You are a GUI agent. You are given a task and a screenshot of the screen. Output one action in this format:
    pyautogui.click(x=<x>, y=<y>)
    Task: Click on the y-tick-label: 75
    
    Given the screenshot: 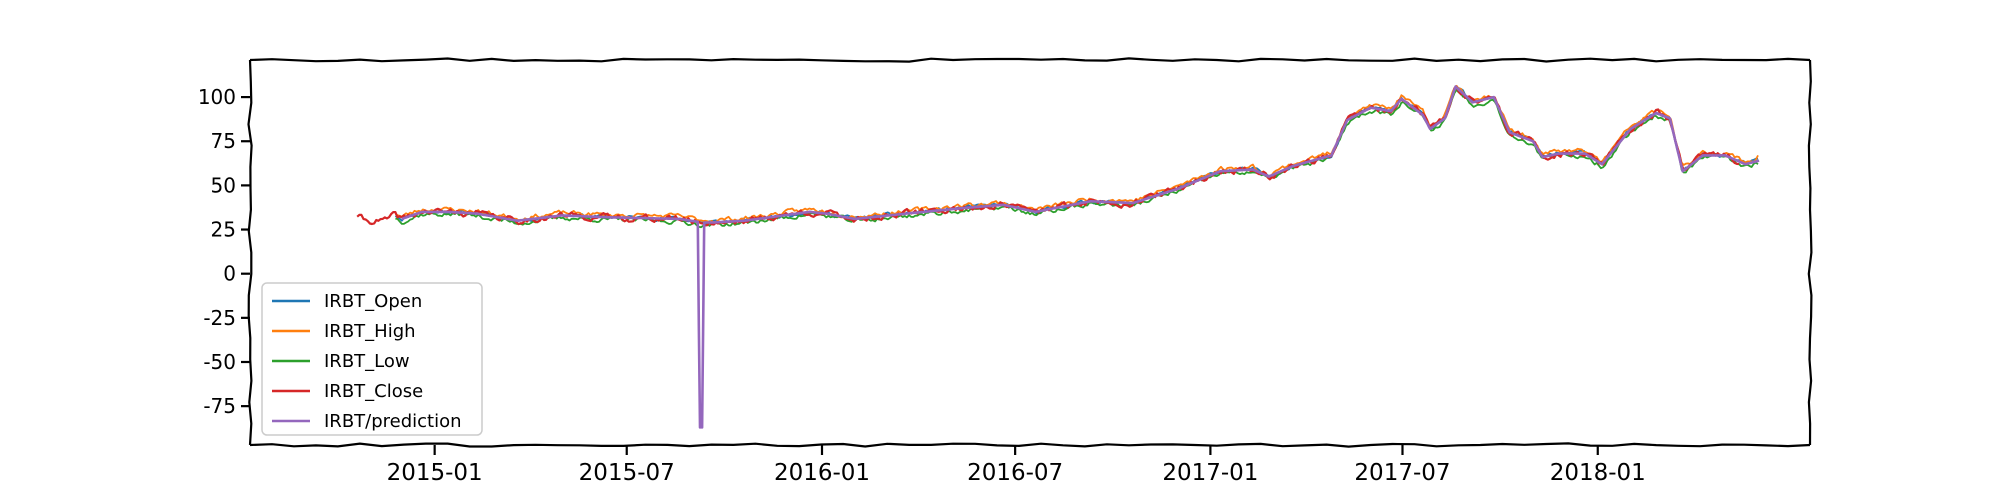 What is the action you would take?
    pyautogui.click(x=223, y=141)
    